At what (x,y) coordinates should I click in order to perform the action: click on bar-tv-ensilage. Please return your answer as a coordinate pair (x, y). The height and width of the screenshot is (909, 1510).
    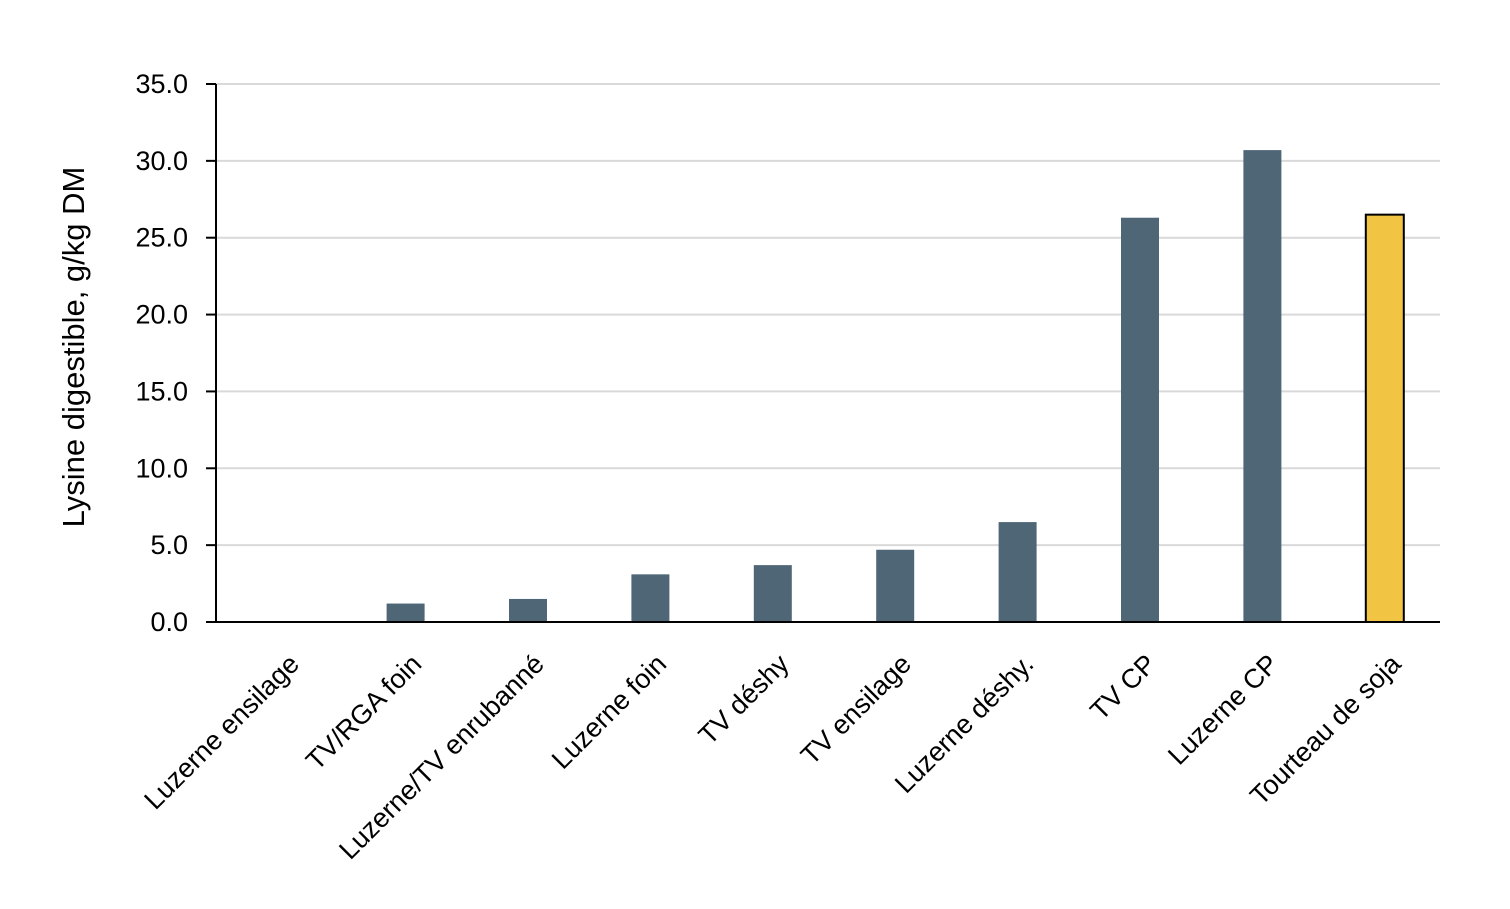
    Looking at the image, I should click on (895, 585).